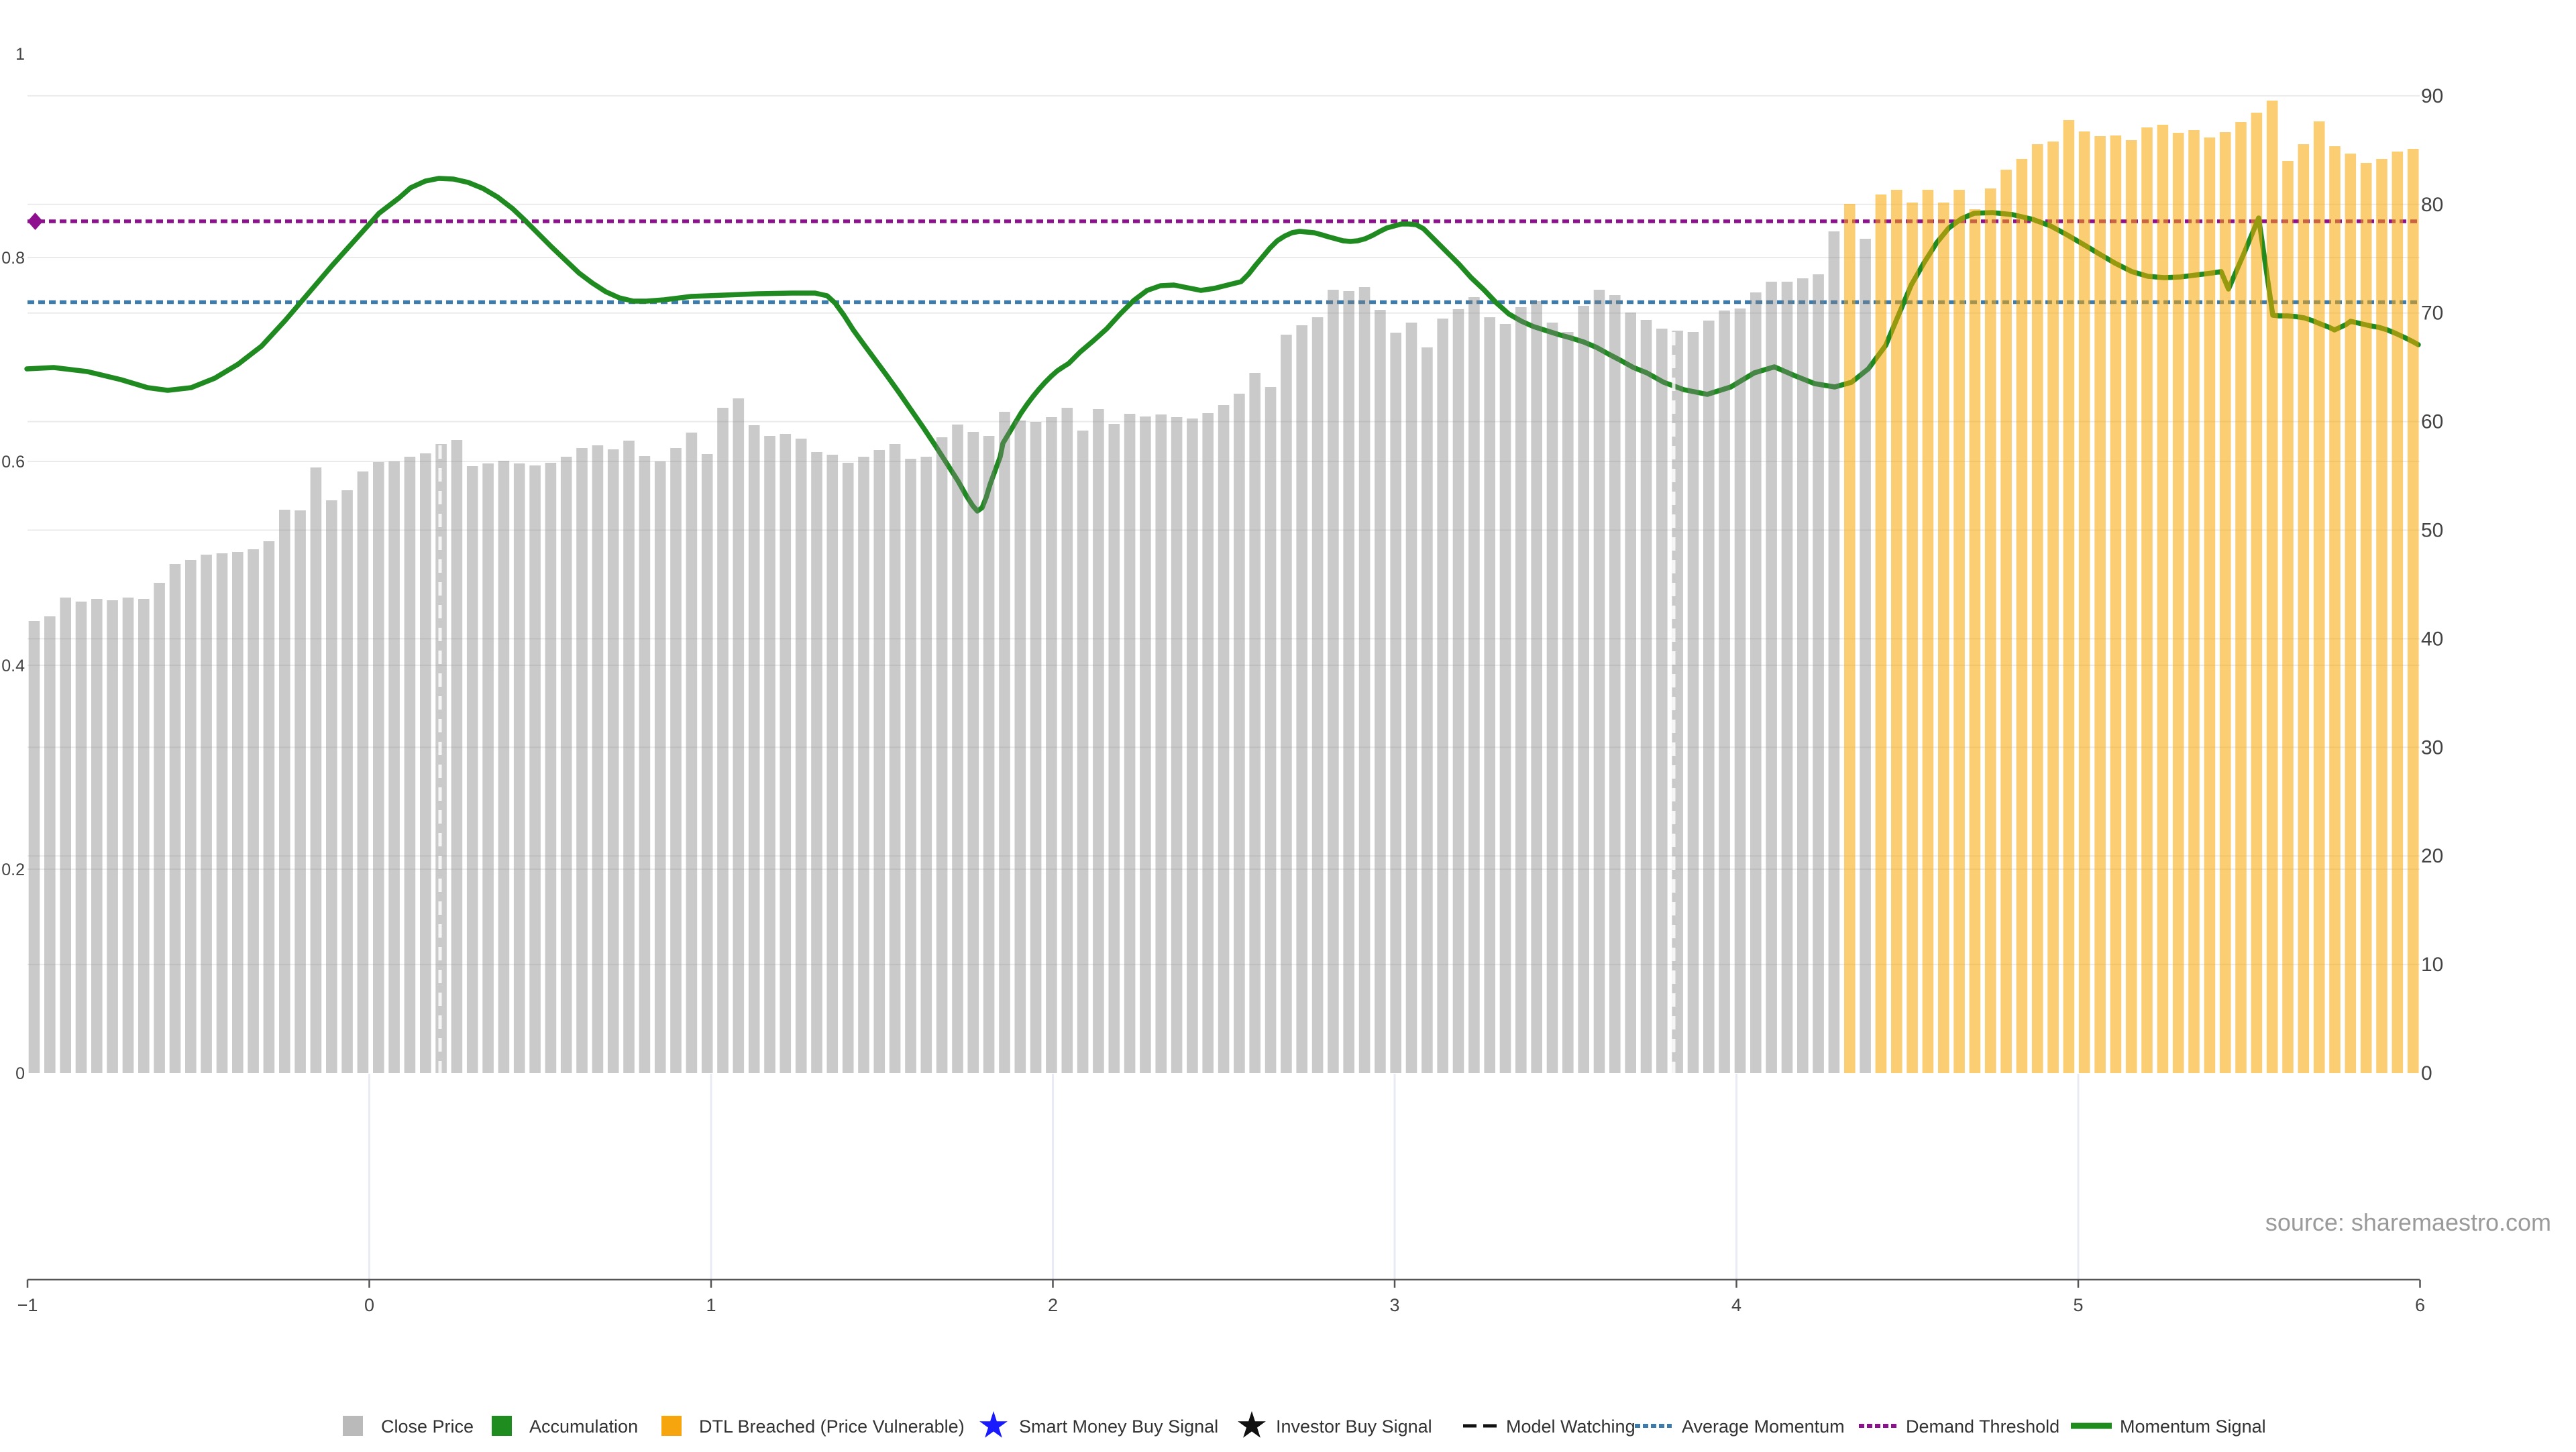  What do you see at coordinates (13, 666) in the screenshot?
I see `svg-text: 0.4` at bounding box center [13, 666].